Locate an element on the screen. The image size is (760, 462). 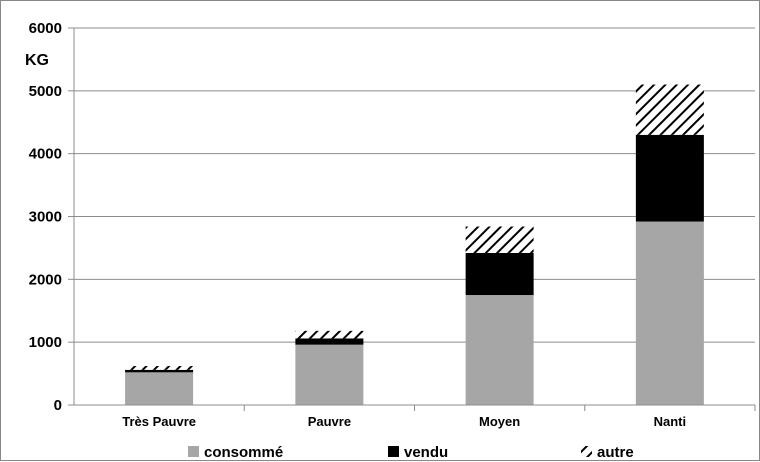
legend: consommé vendu autre is located at coordinates (411, 452).